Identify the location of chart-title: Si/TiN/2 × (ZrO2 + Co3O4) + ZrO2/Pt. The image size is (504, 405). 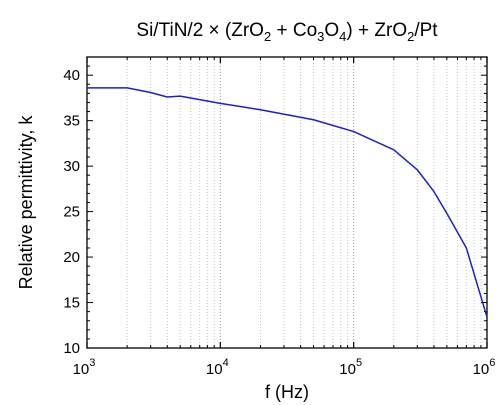
(287, 32).